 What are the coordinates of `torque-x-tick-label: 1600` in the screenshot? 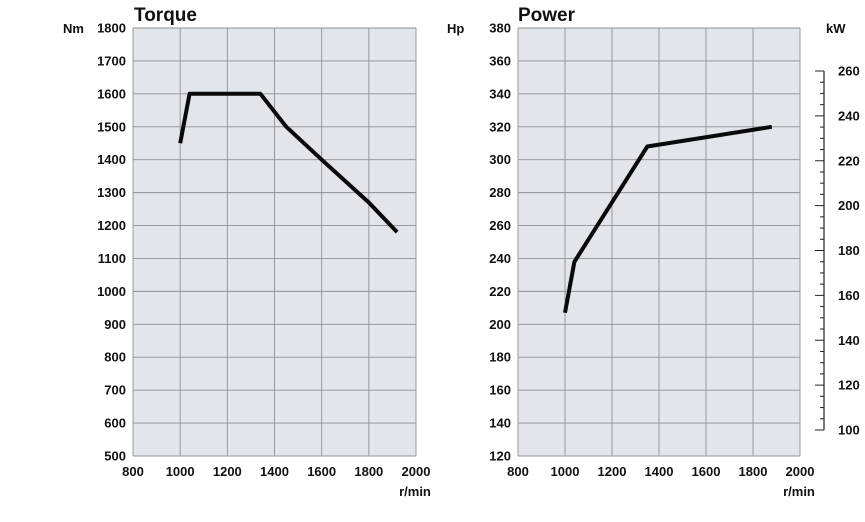 It's located at (321, 471).